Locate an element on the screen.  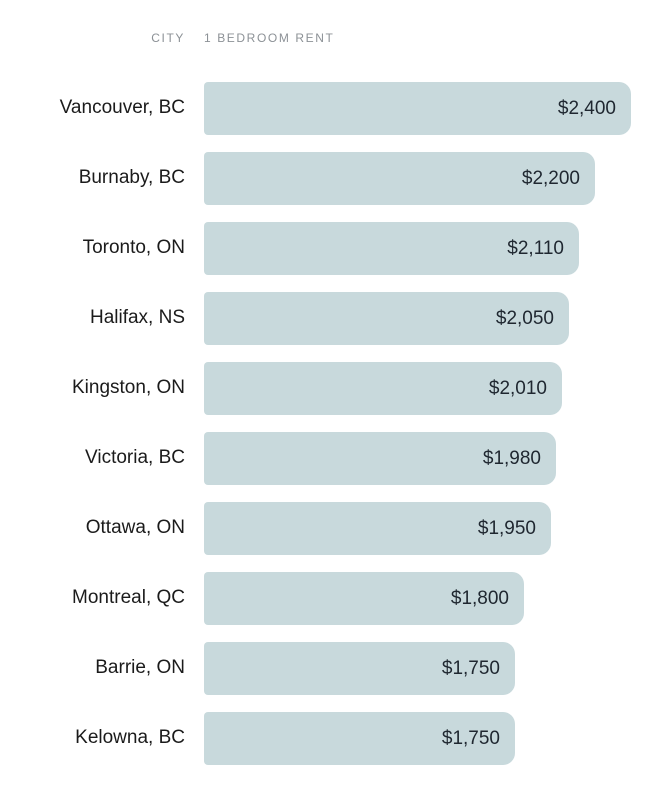
bar-track: $2,110 is located at coordinates (391, 248).